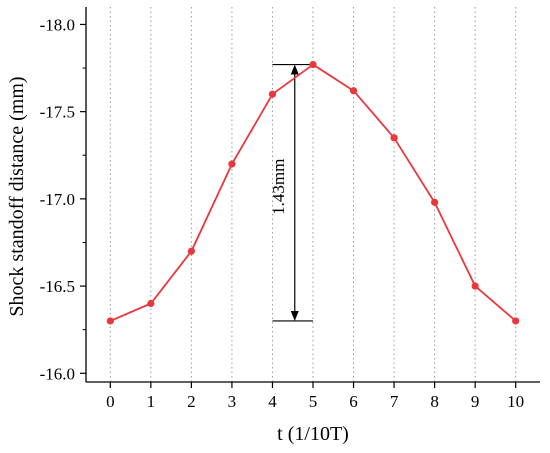 This screenshot has height=453, width=550. Describe the element at coordinates (294, 315) in the screenshot. I see `annotation-arrow-head-bottom` at that location.